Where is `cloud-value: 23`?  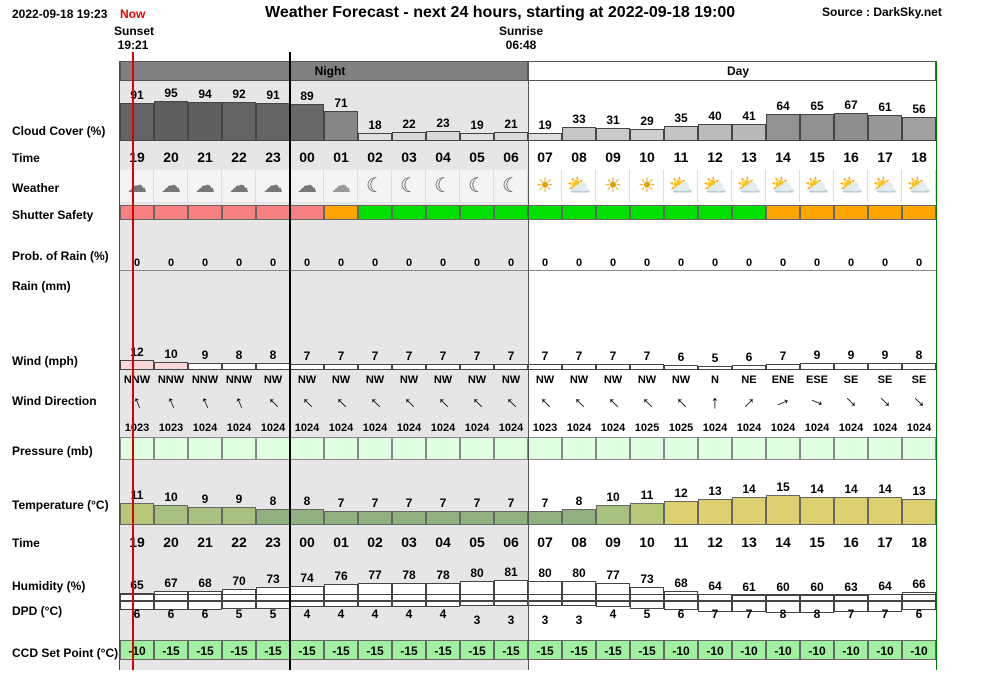
cloud-value: 23 is located at coordinates (443, 123).